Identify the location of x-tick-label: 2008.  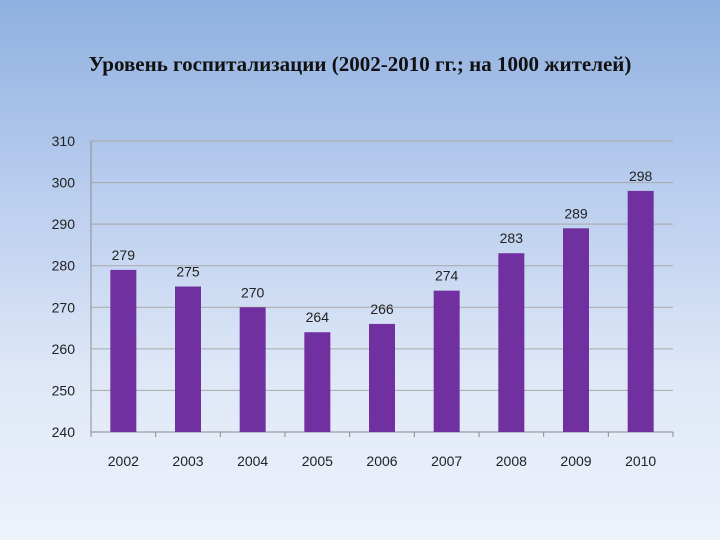
(511, 461).